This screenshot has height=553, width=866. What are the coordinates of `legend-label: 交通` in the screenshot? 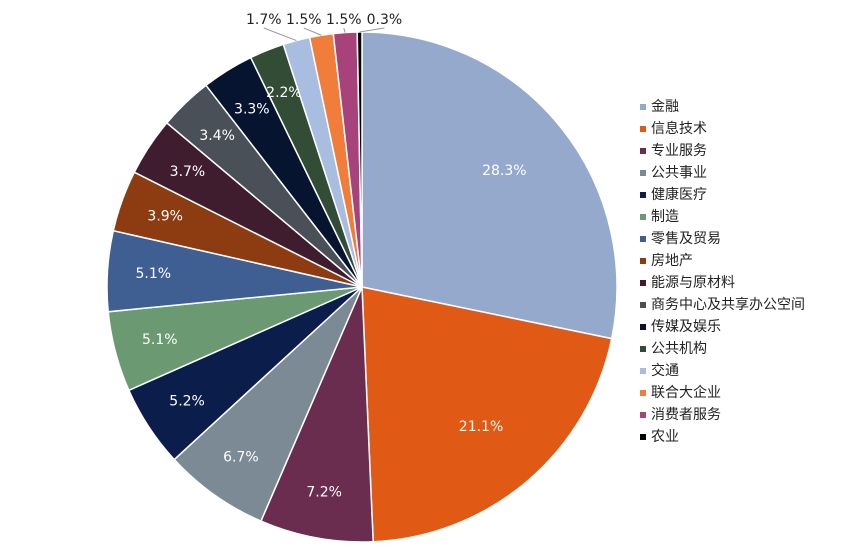 It's located at (665, 370).